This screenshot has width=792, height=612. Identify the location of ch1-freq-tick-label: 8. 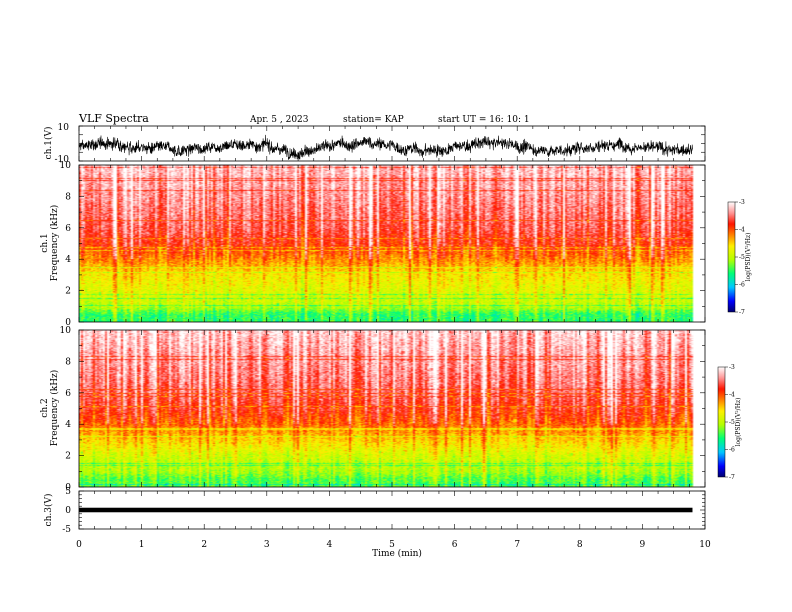
(68, 197).